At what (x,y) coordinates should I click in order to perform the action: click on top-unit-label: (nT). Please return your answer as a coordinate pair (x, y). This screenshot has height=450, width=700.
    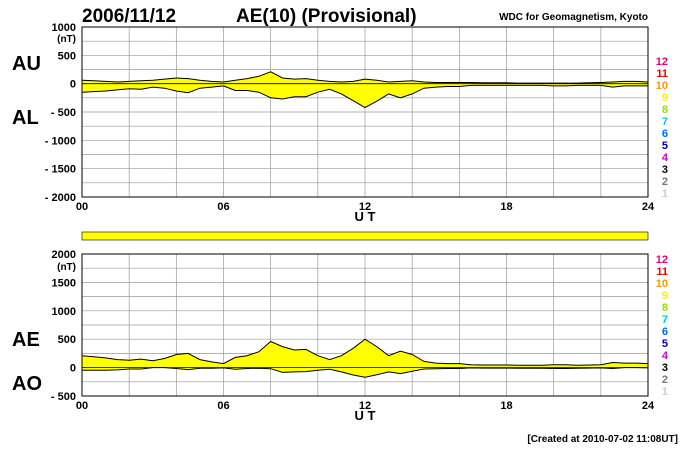
    Looking at the image, I should click on (66, 39).